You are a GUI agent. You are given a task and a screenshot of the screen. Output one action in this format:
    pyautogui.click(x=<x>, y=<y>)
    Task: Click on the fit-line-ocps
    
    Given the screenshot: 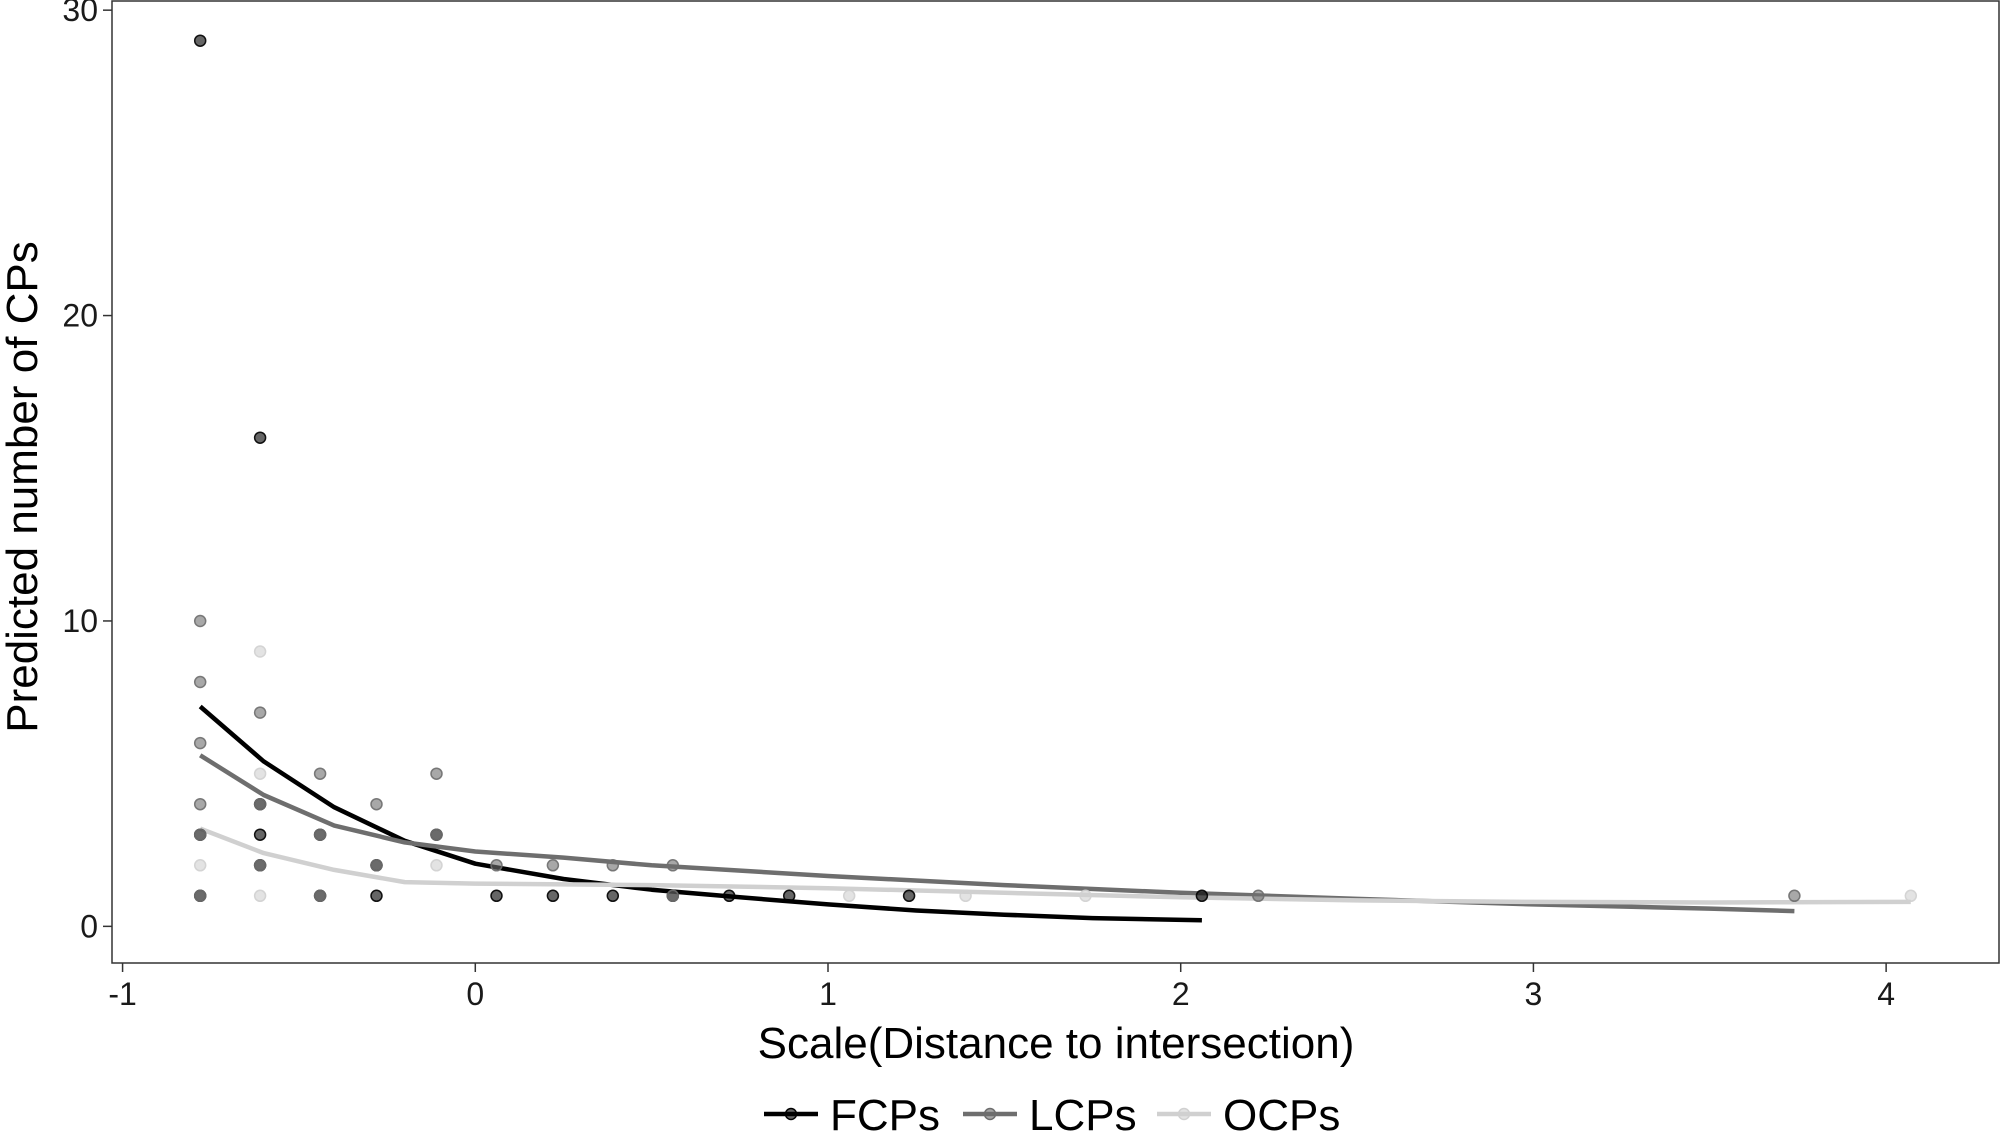 What is the action you would take?
    pyautogui.click(x=1055, y=865)
    